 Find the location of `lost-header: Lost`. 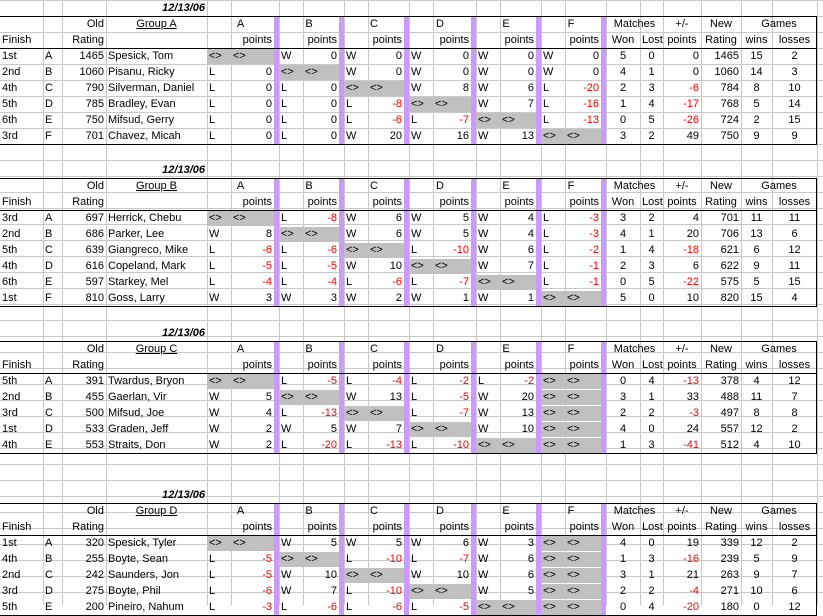

lost-header: Lost is located at coordinates (652, 40).